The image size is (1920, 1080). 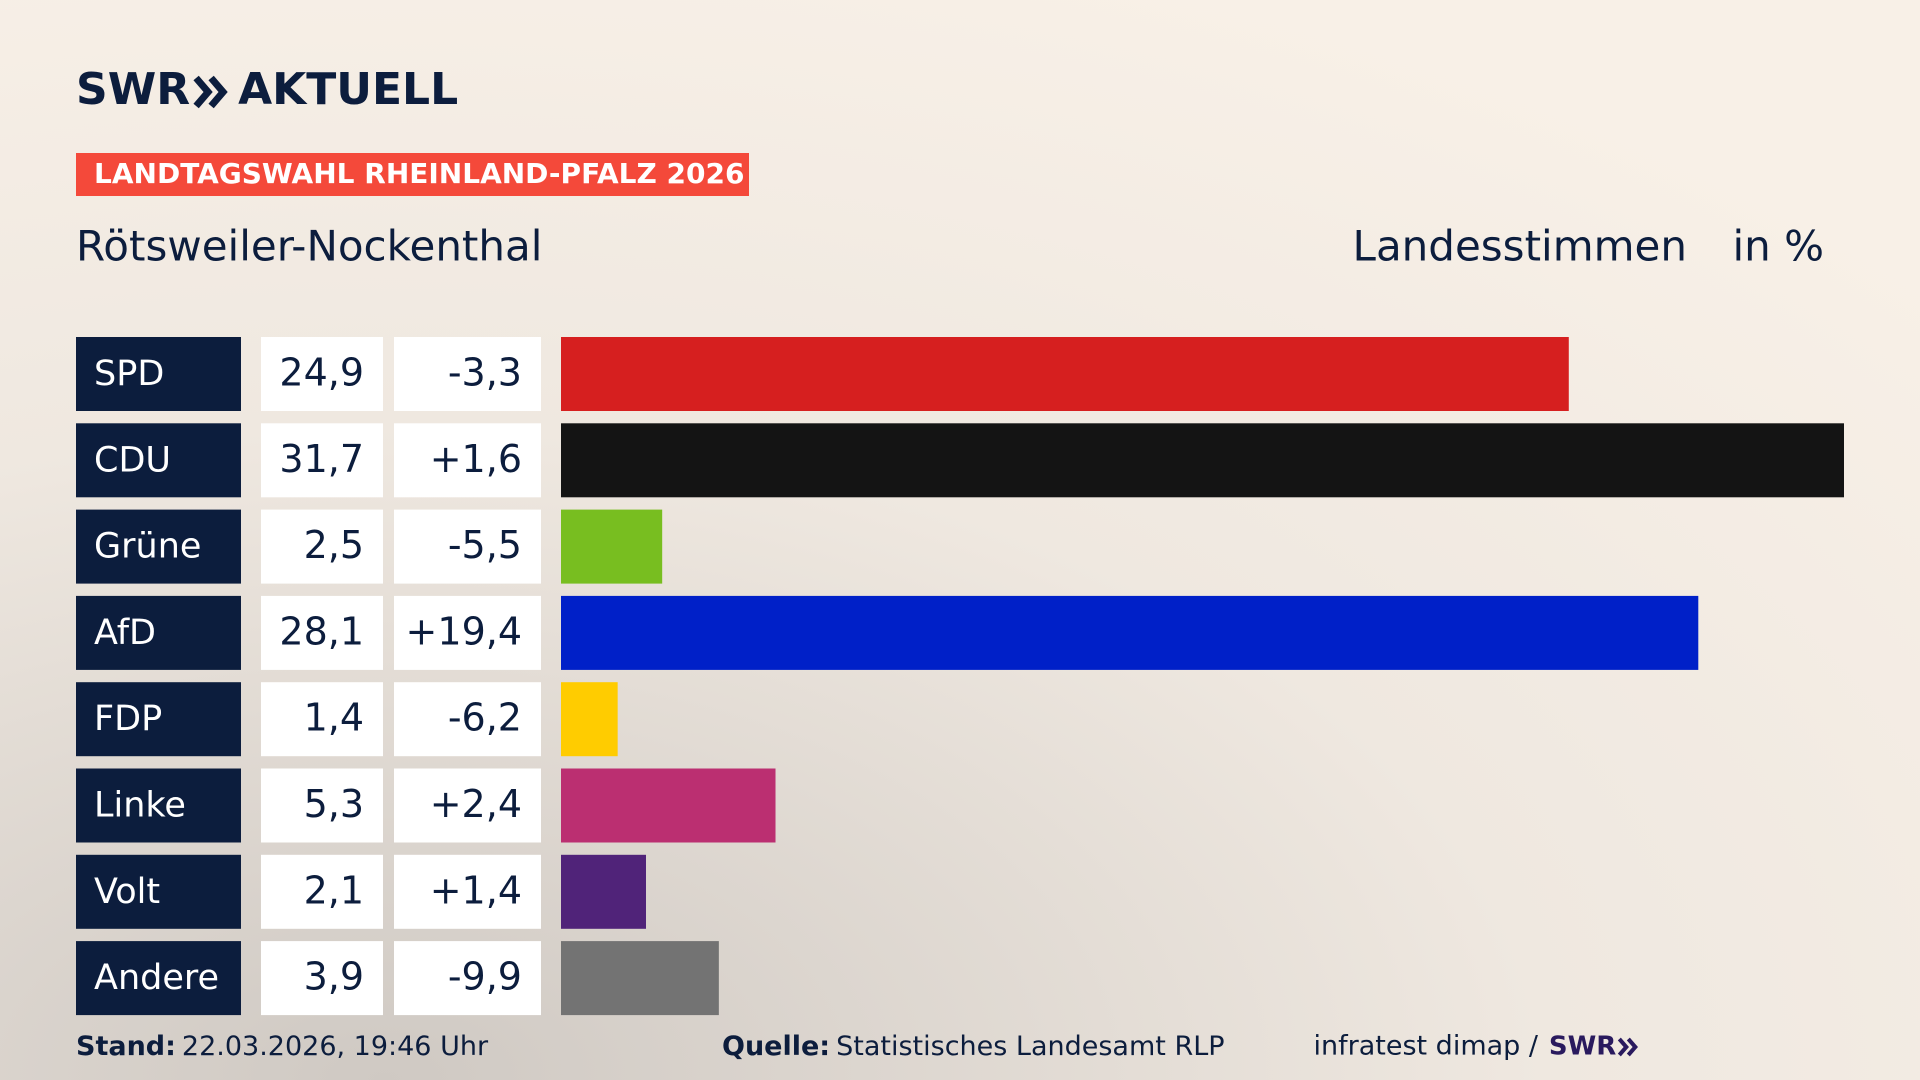 I want to click on change-label: -9,9, so click(x=485, y=977).